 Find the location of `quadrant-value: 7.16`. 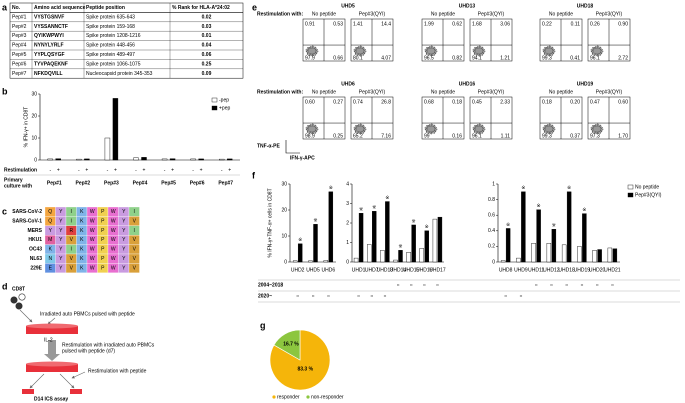

quadrant-value: 7.16 is located at coordinates (386, 136).